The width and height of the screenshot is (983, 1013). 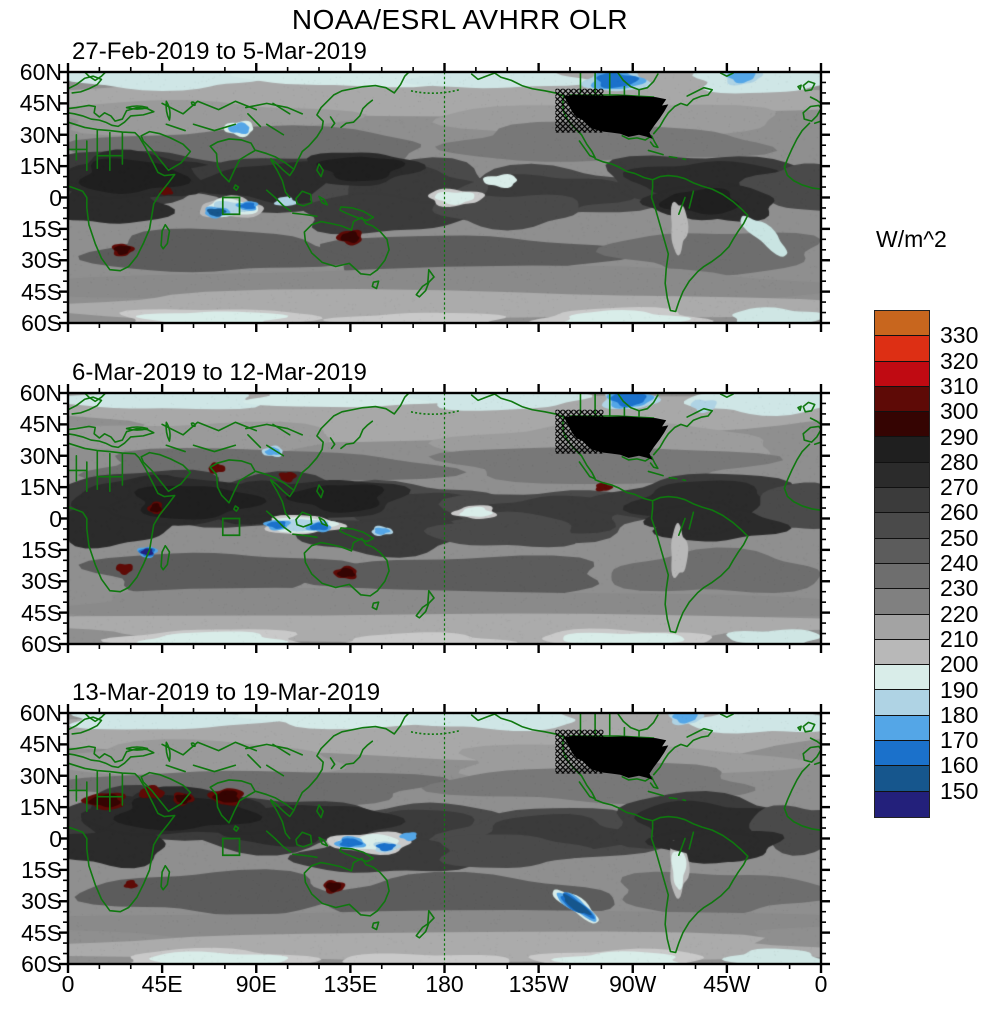 What do you see at coordinates (959, 613) in the screenshot?
I see `colorbar-tick-label: 220` at bounding box center [959, 613].